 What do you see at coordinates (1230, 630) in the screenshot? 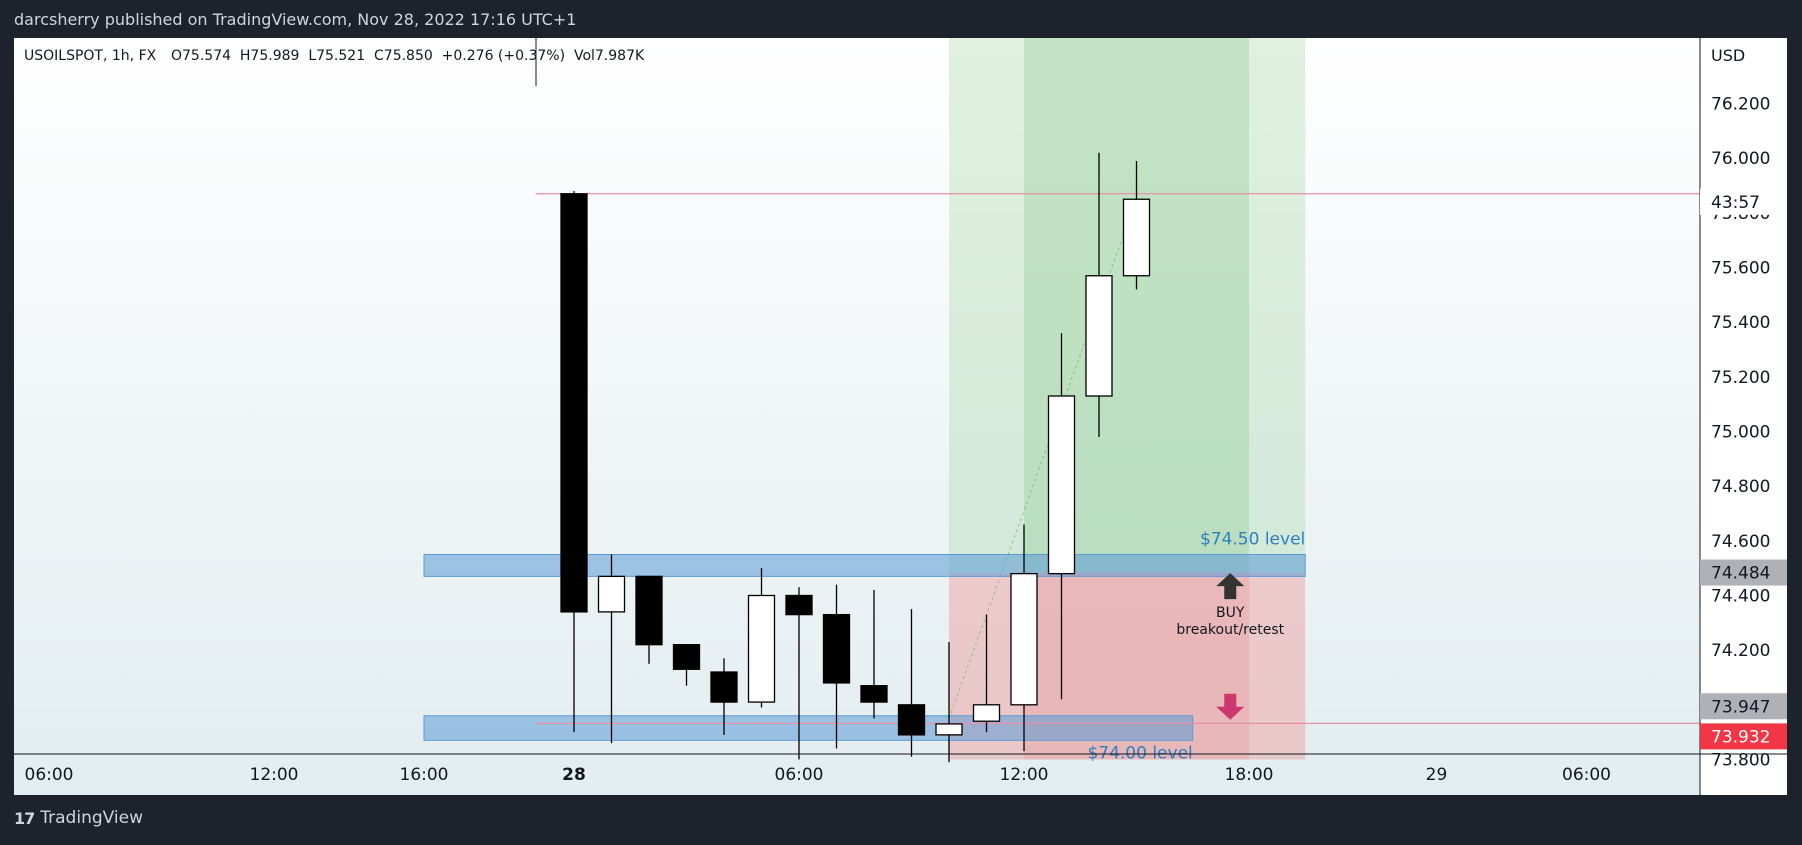
I see `annotation-sub-0: breakout/retest` at bounding box center [1230, 630].